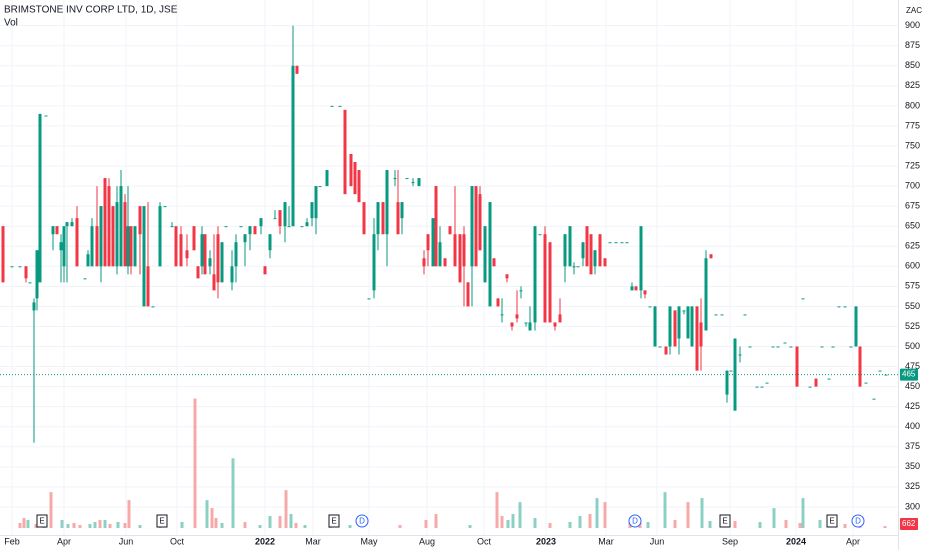 The width and height of the screenshot is (932, 550). What do you see at coordinates (912, 306) in the screenshot?
I see `y-tick-label: 550` at bounding box center [912, 306].